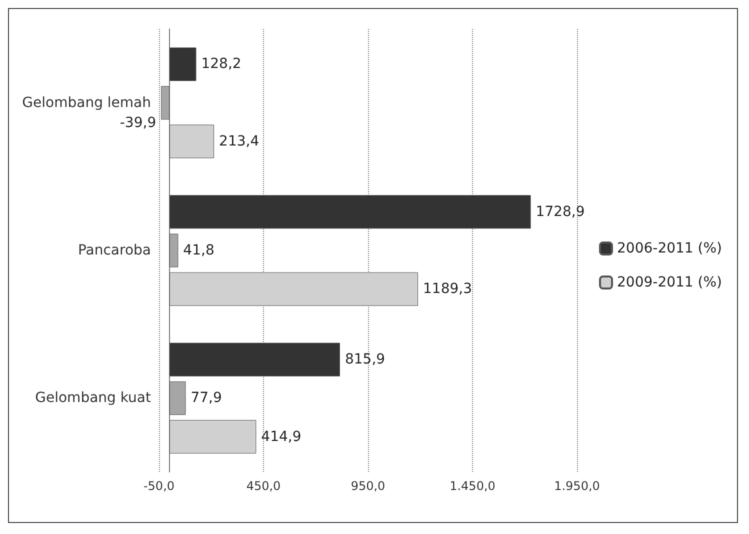  What do you see at coordinates (138, 122) in the screenshot?
I see `data-label: -39,9` at bounding box center [138, 122].